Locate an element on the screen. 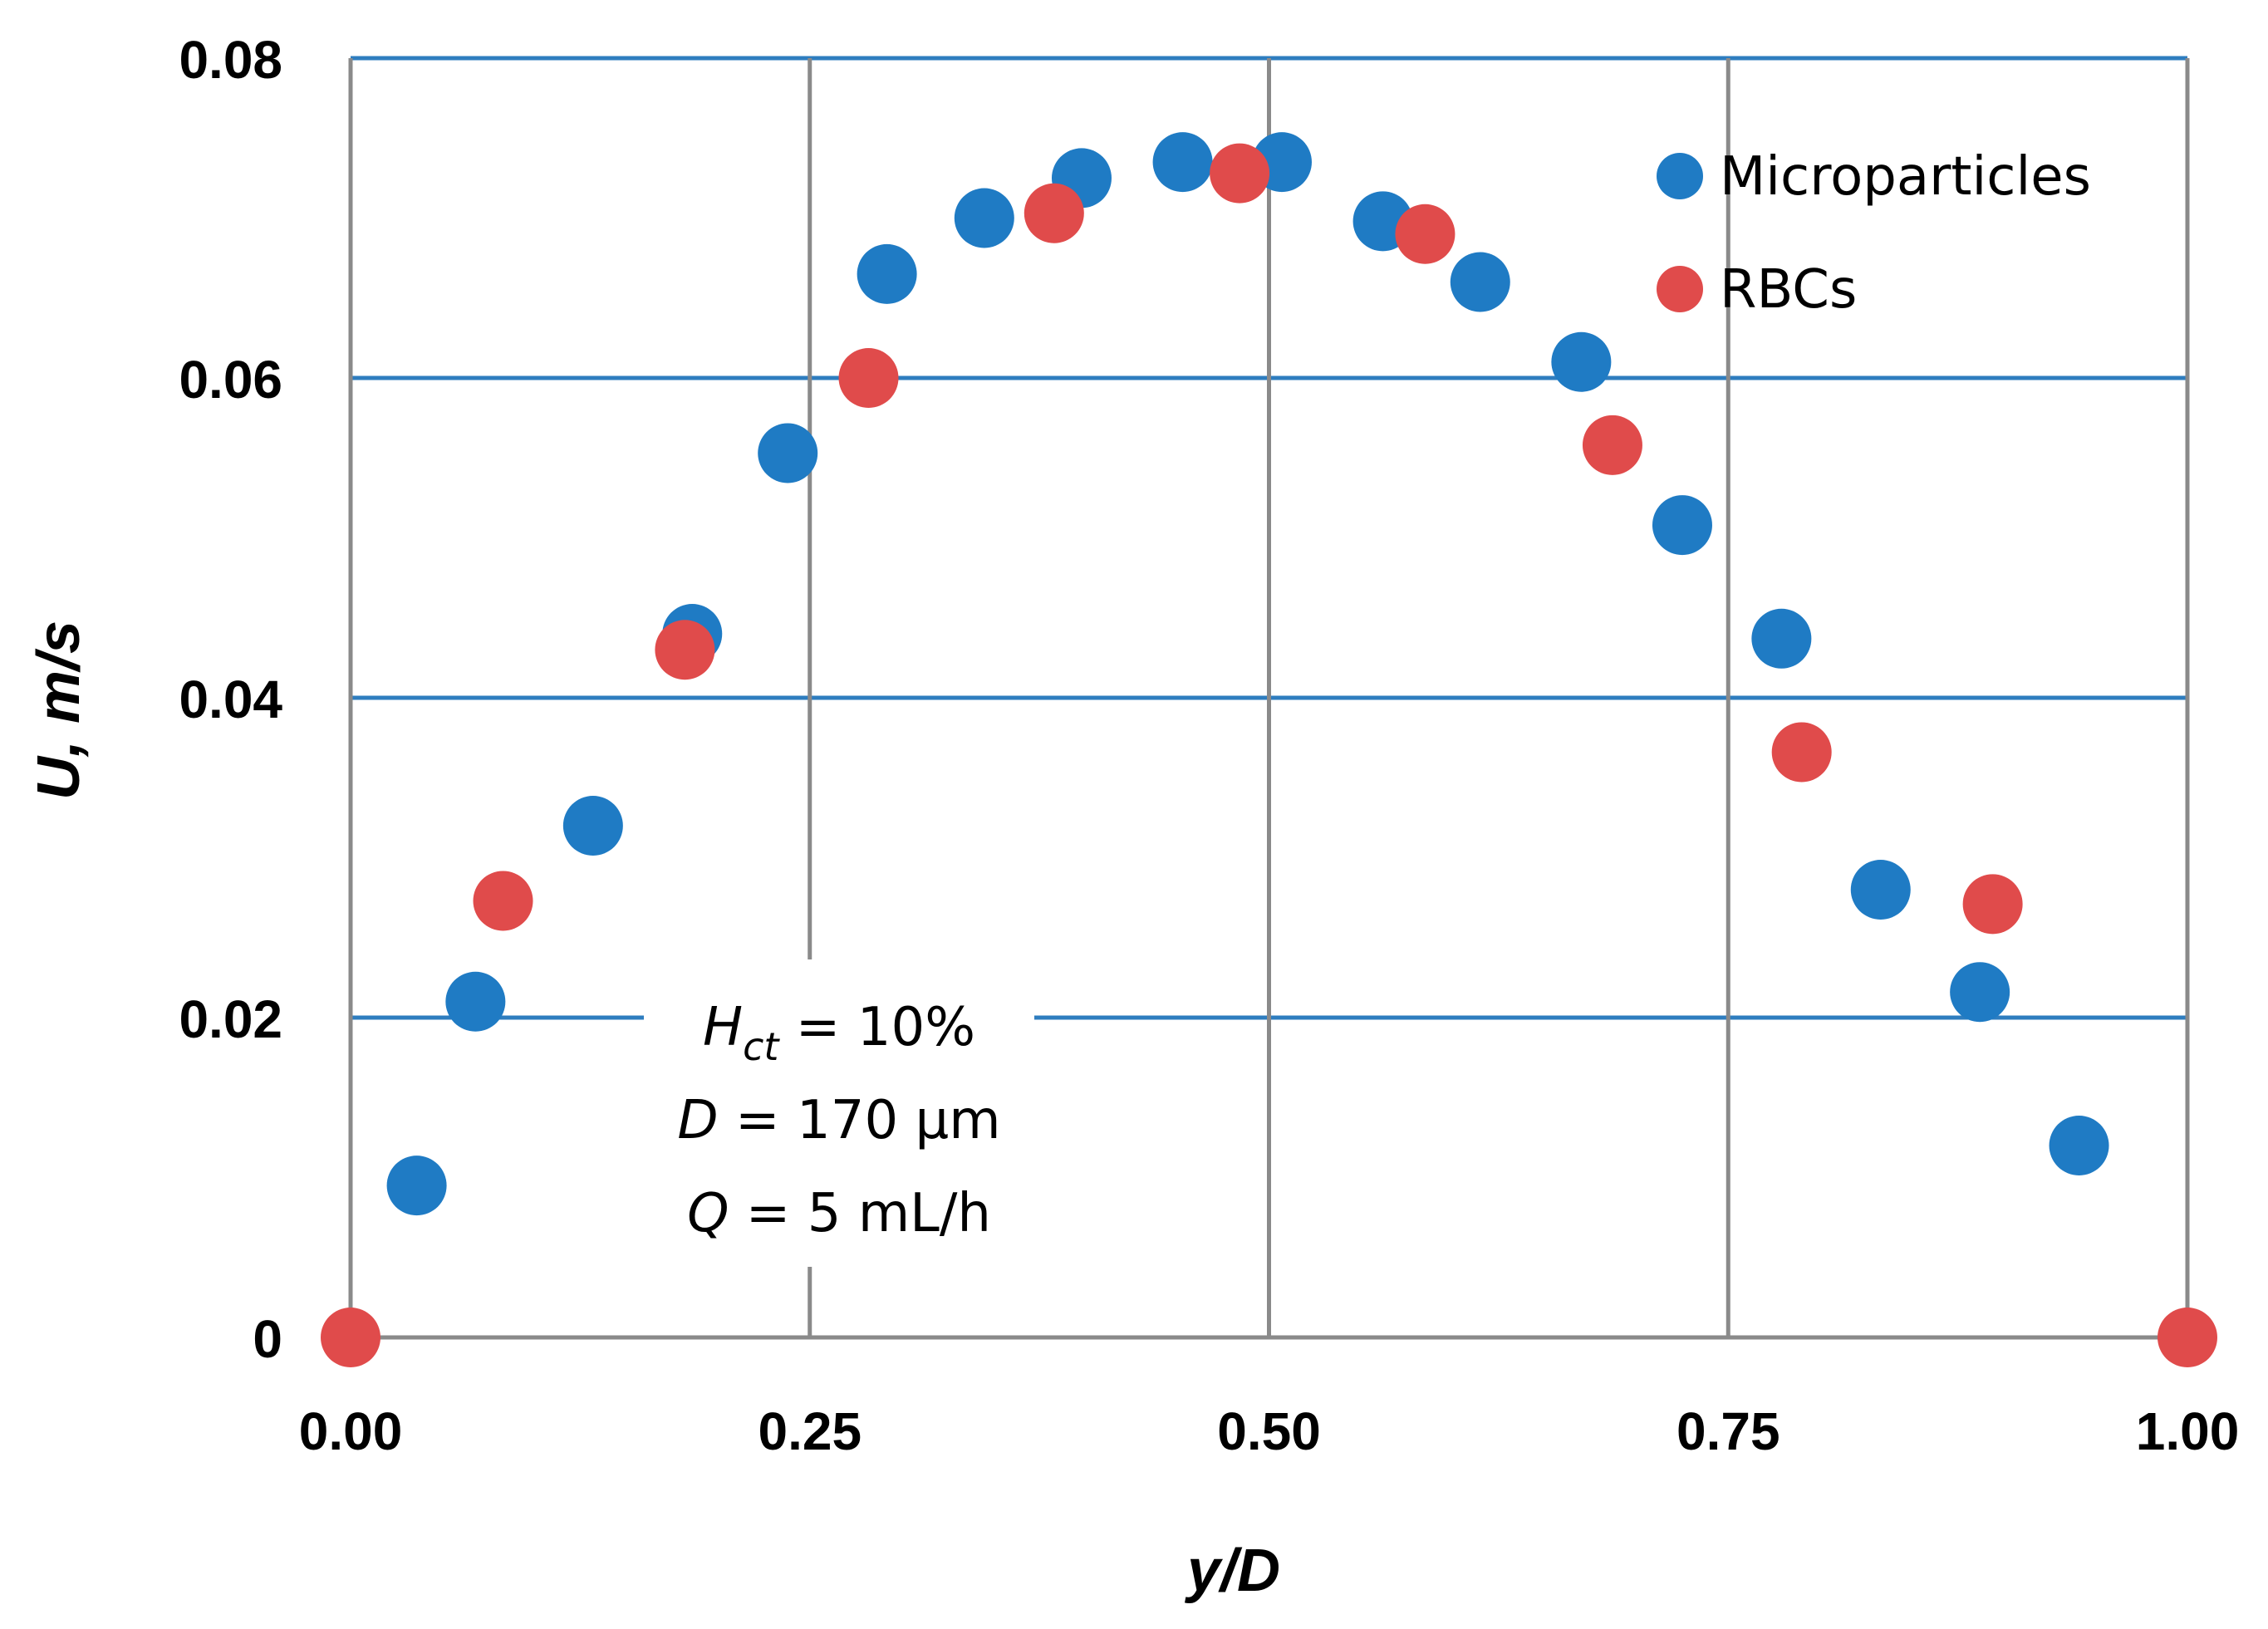 The width and height of the screenshot is (2268, 1629). y-tick-labels: 0 0.02 0.04 0.06 0.08 is located at coordinates (230, 699).